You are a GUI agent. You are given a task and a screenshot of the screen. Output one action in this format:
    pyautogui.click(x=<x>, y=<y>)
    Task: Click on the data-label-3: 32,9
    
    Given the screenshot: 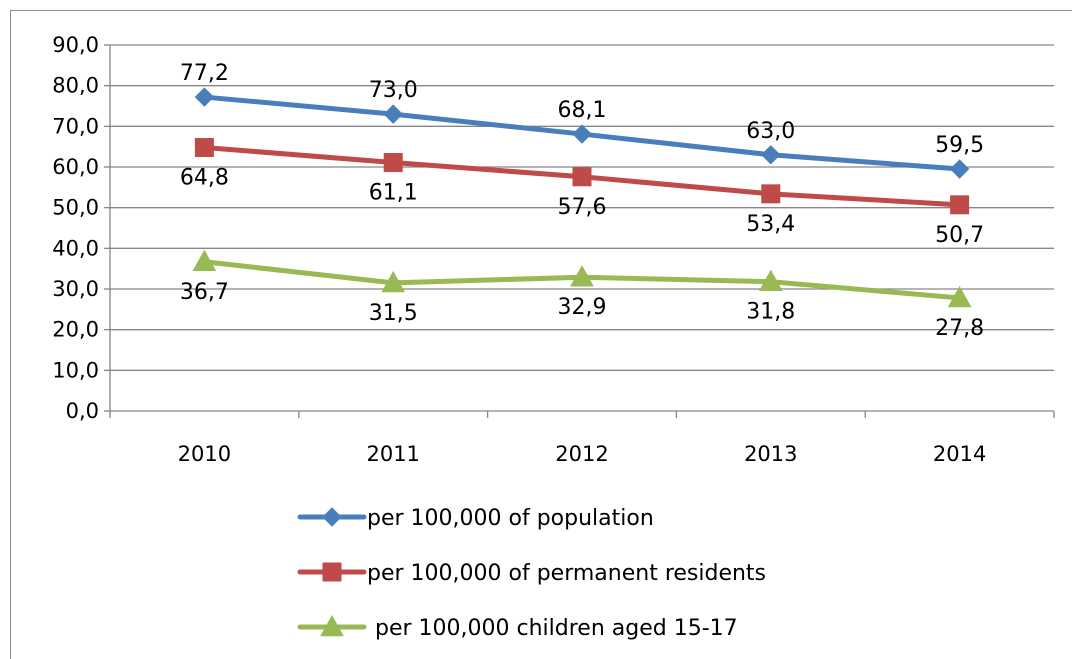 What is the action you would take?
    pyautogui.click(x=582, y=307)
    